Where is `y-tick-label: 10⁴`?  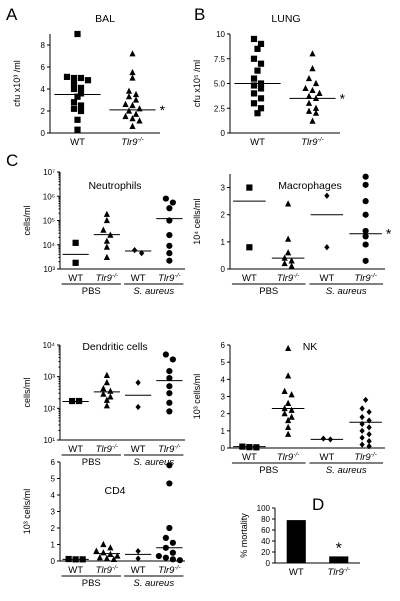 y-tick-label: 10⁴ is located at coordinates (49, 245).